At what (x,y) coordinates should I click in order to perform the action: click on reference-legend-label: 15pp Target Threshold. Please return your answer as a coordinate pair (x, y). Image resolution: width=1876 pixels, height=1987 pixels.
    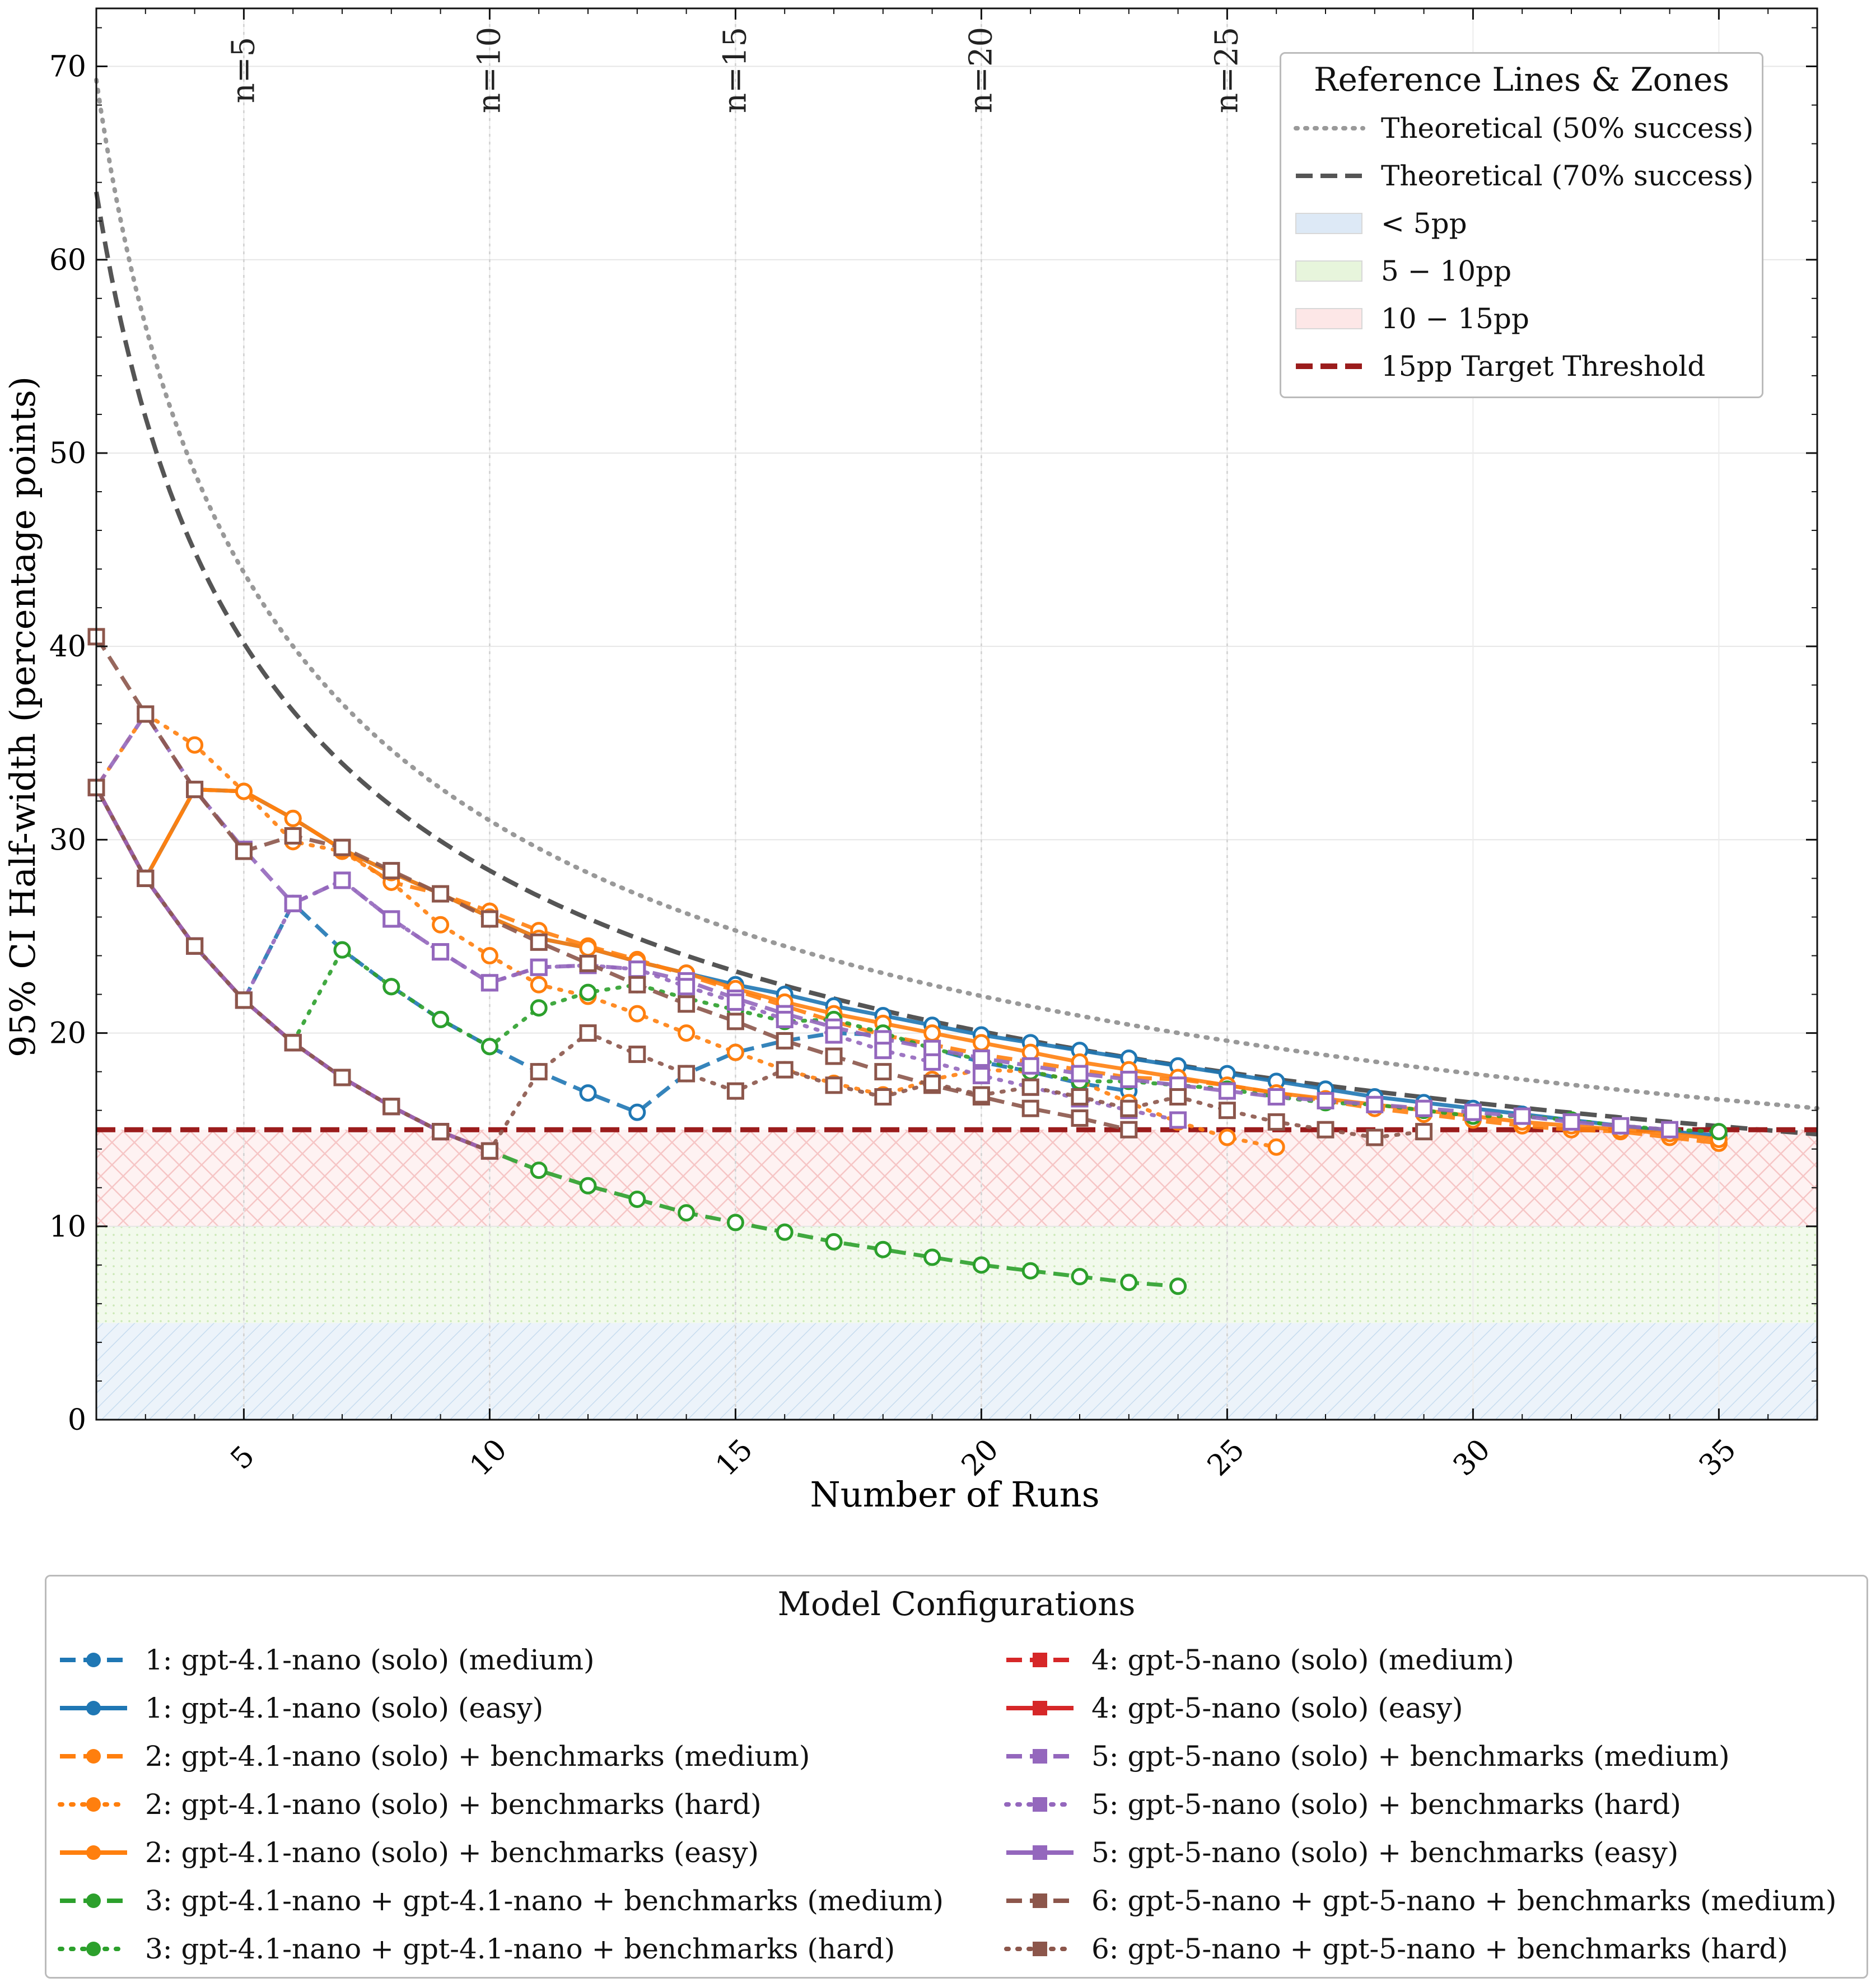
    Looking at the image, I should click on (1544, 366).